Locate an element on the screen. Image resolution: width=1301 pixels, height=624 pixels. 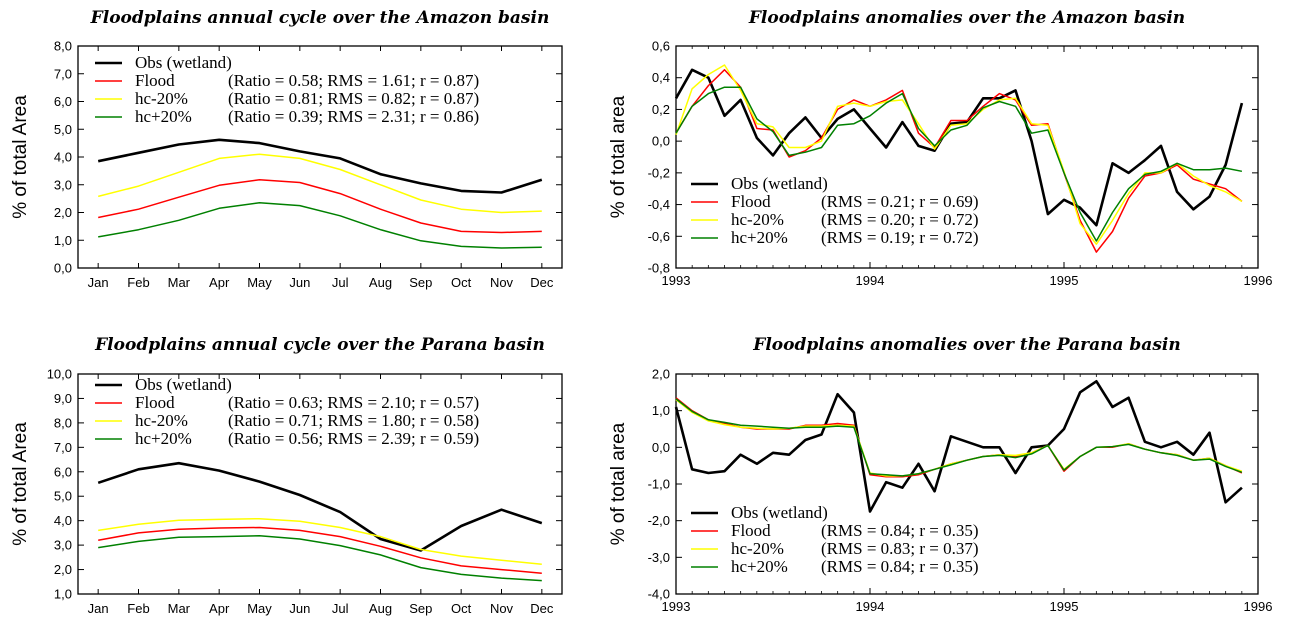
legend-stats: (Ratio = 0.58; RMS = 1.61; r = 0.87) is located at coordinates (353, 80).